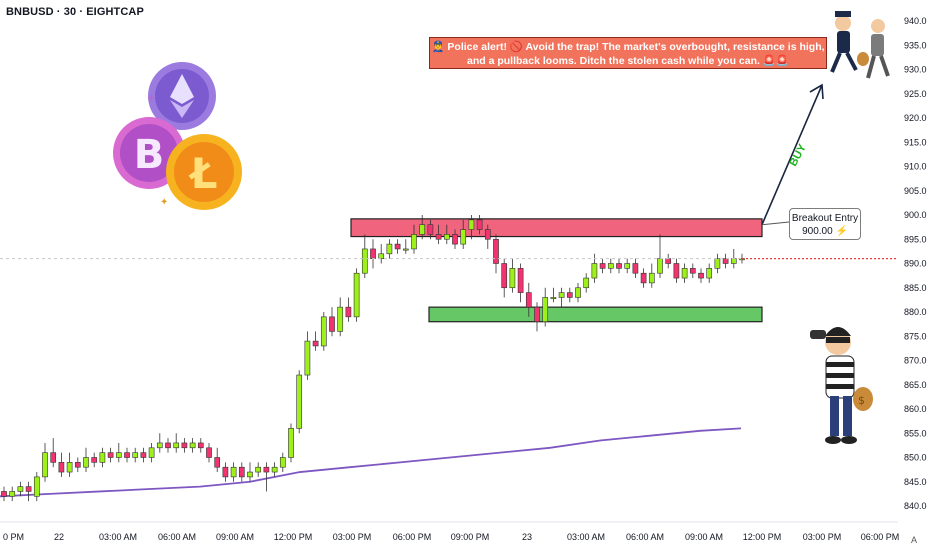  What do you see at coordinates (149, 155) in the screenshot?
I see `svg-text: B` at bounding box center [149, 155].